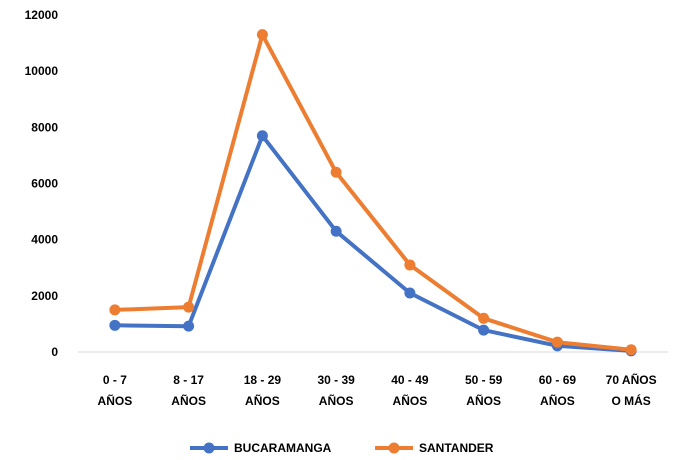 This screenshot has width=673, height=460. I want to click on y-tick-label: 12000, so click(42, 15).